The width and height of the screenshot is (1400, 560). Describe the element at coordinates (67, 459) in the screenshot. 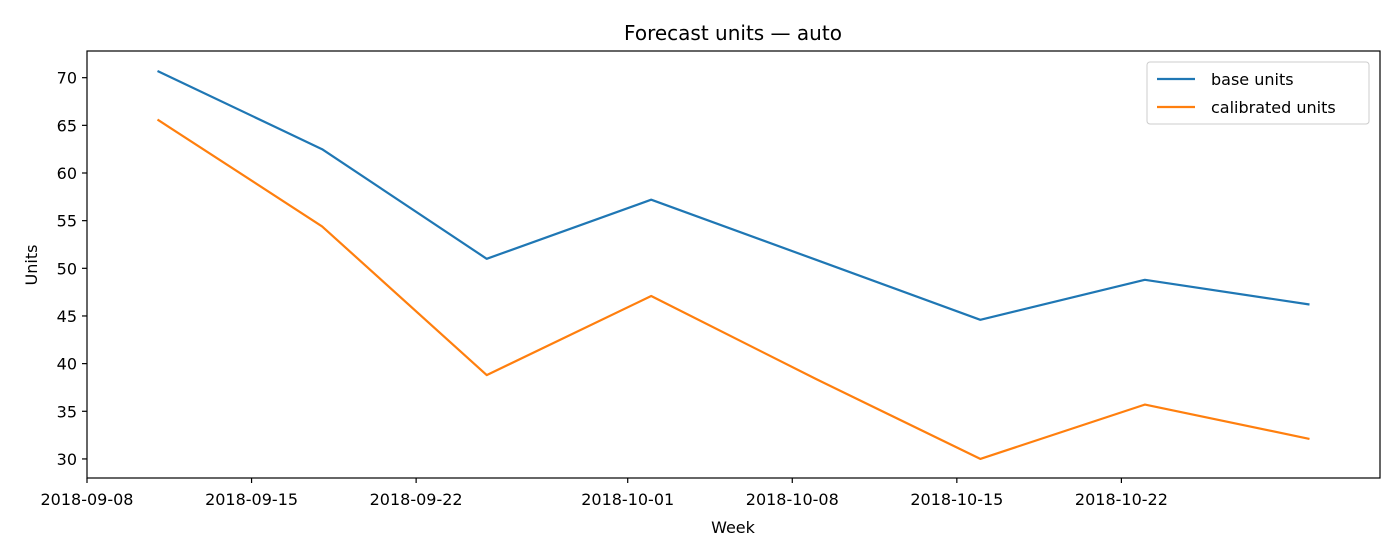

I see `y-tick-label: 30` at that location.